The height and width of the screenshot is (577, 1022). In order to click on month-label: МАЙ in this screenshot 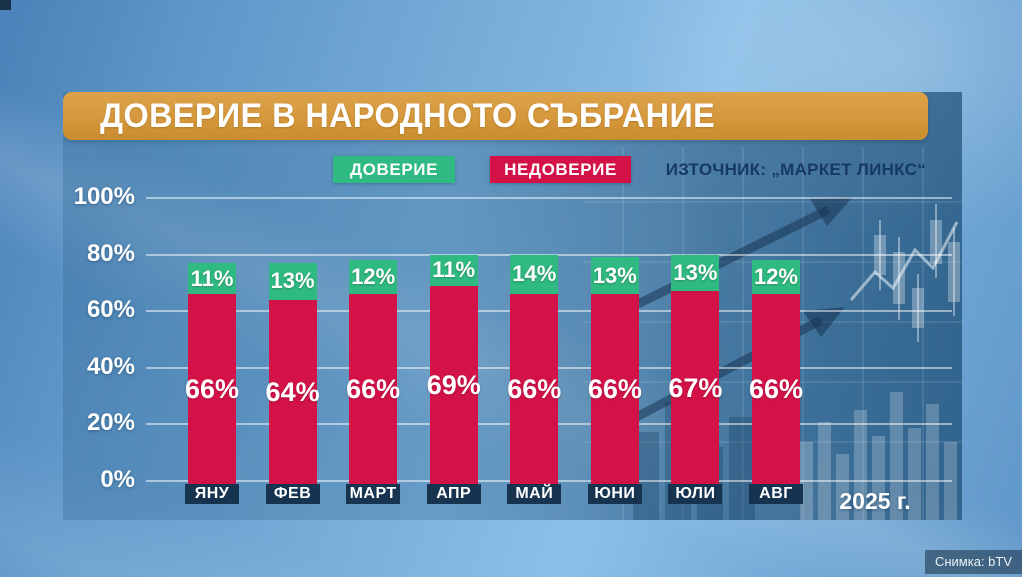, I will do `click(534, 494)`.